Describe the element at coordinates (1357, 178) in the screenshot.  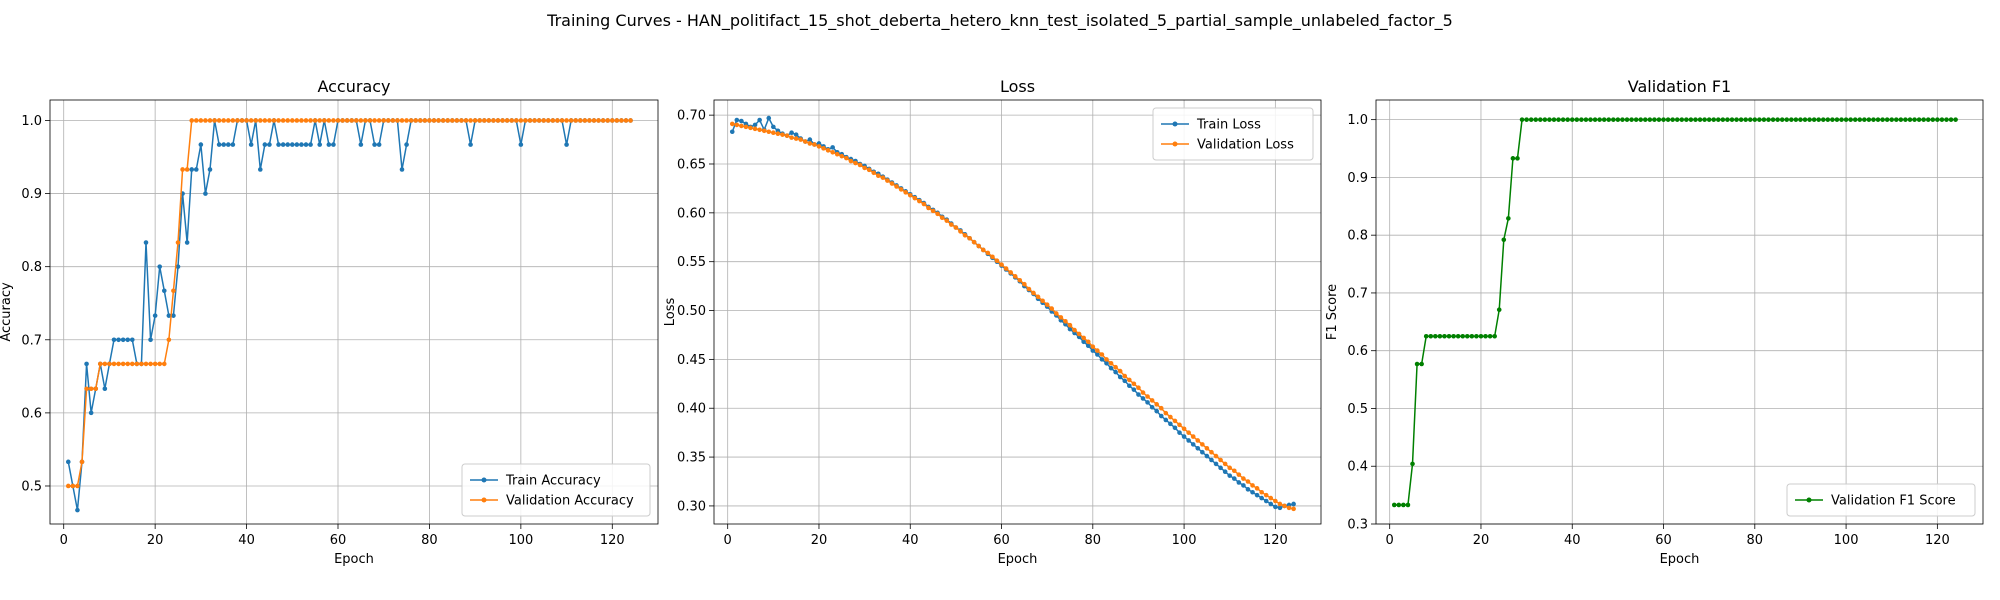
I see `y-tick-label: 0.9` at that location.